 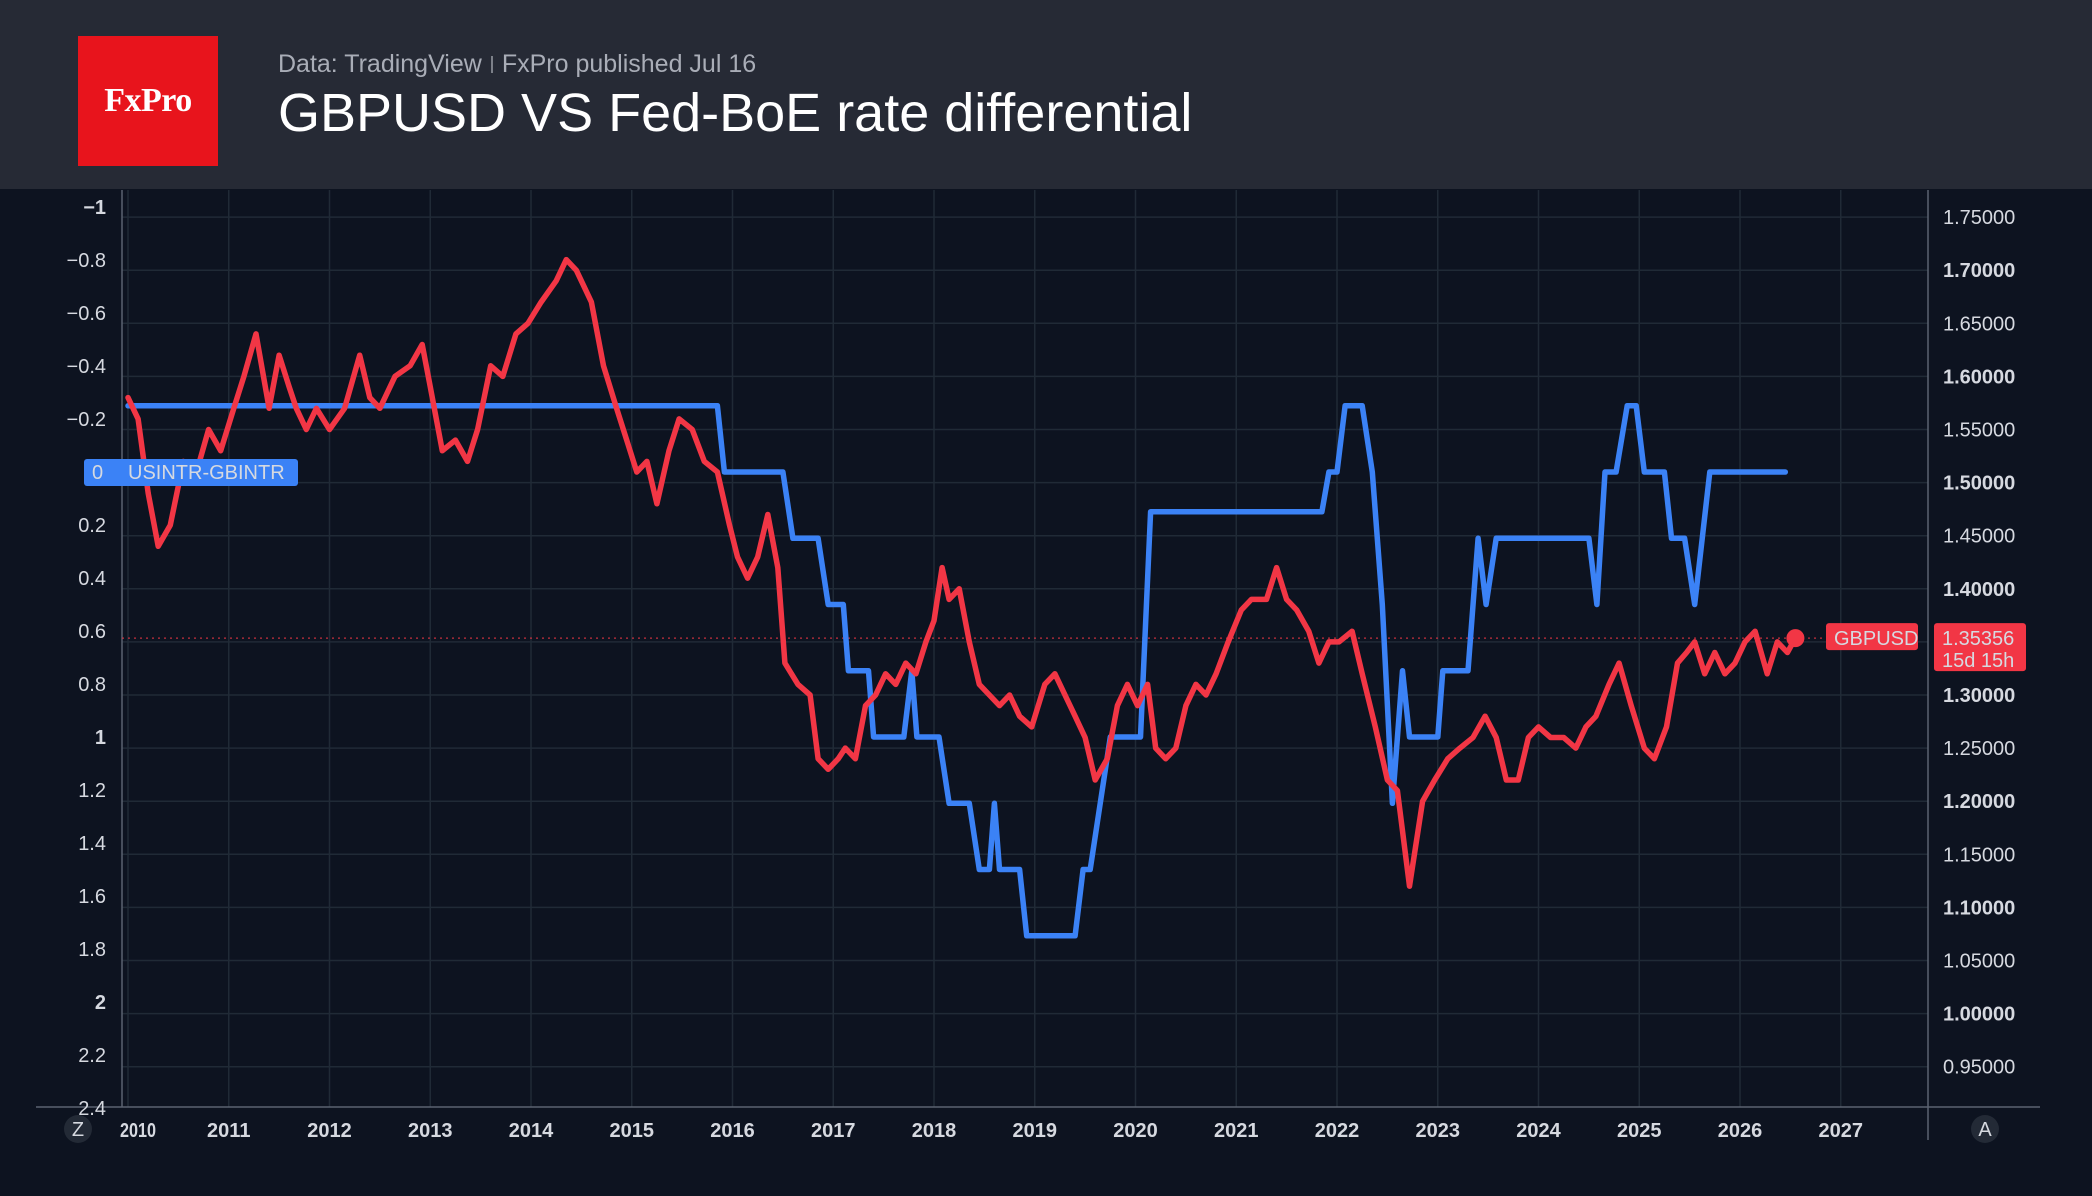 What do you see at coordinates (92, 791) in the screenshot?
I see `left-axis-tick: 1.2` at bounding box center [92, 791].